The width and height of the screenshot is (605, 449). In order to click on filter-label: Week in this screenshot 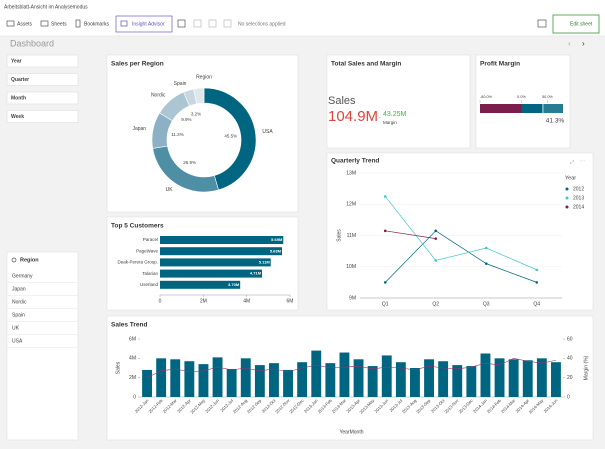, I will do `click(17, 117)`.